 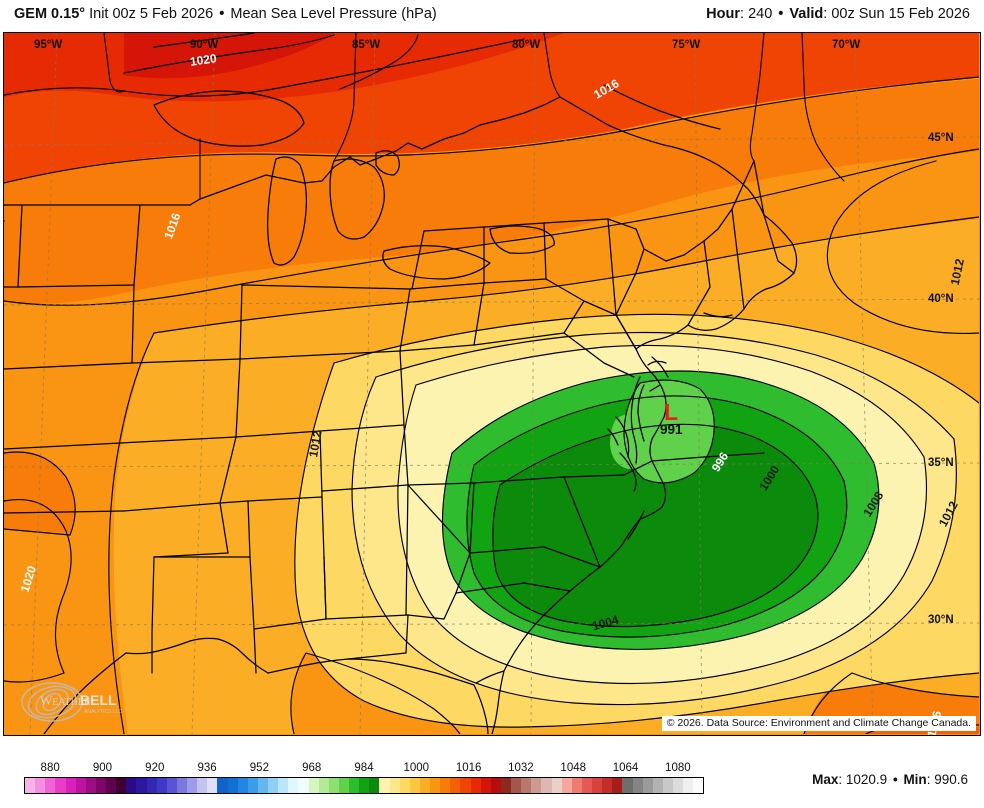 I want to click on svg-text: WEATHER, so click(x=65, y=700).